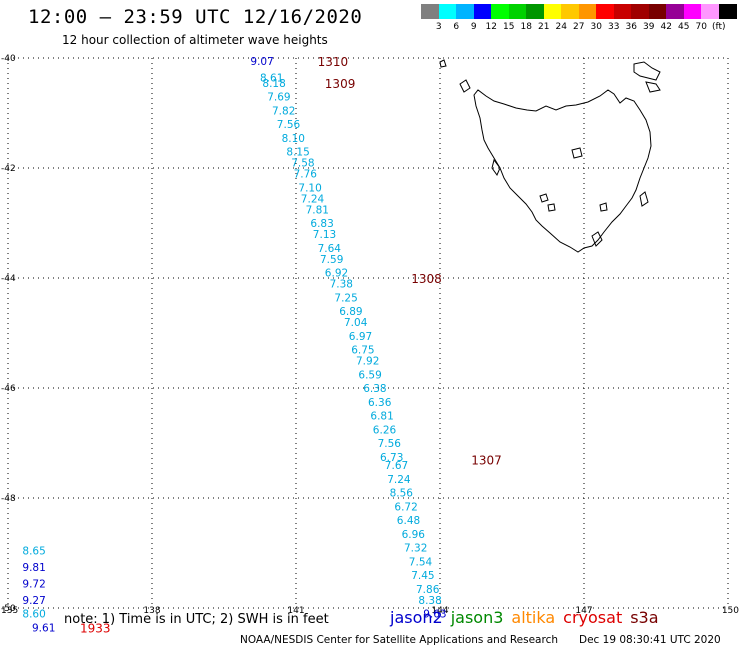  I want to click on wave-height-value: 7.81, so click(317, 210).